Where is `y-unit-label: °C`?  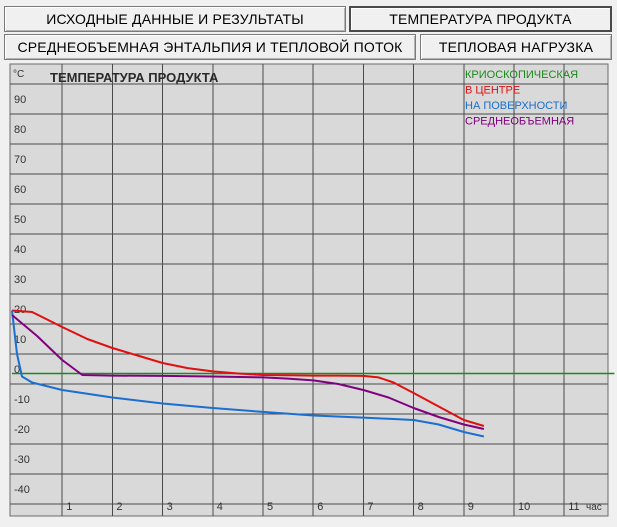
y-unit-label: °C is located at coordinates (18, 74).